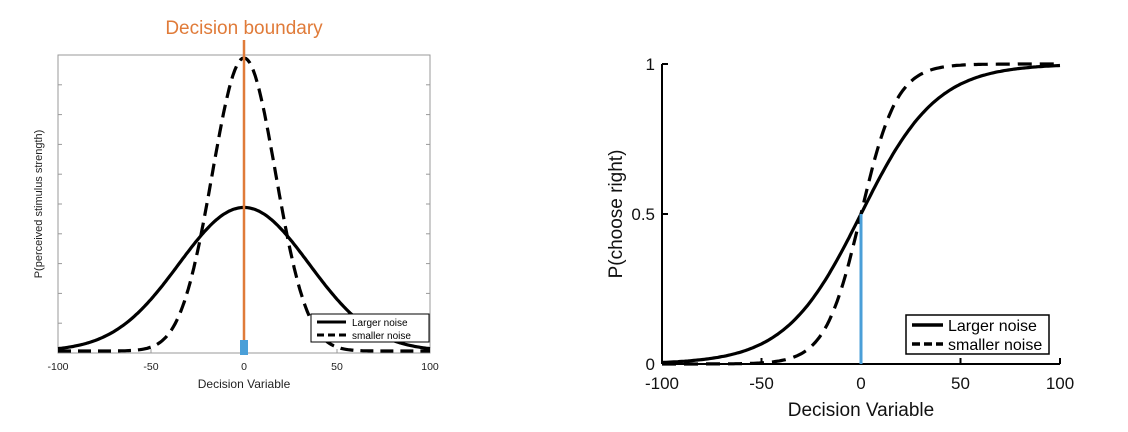  Describe the element at coordinates (761, 383) in the screenshot. I see `right-x-tick-label: -50` at that location.